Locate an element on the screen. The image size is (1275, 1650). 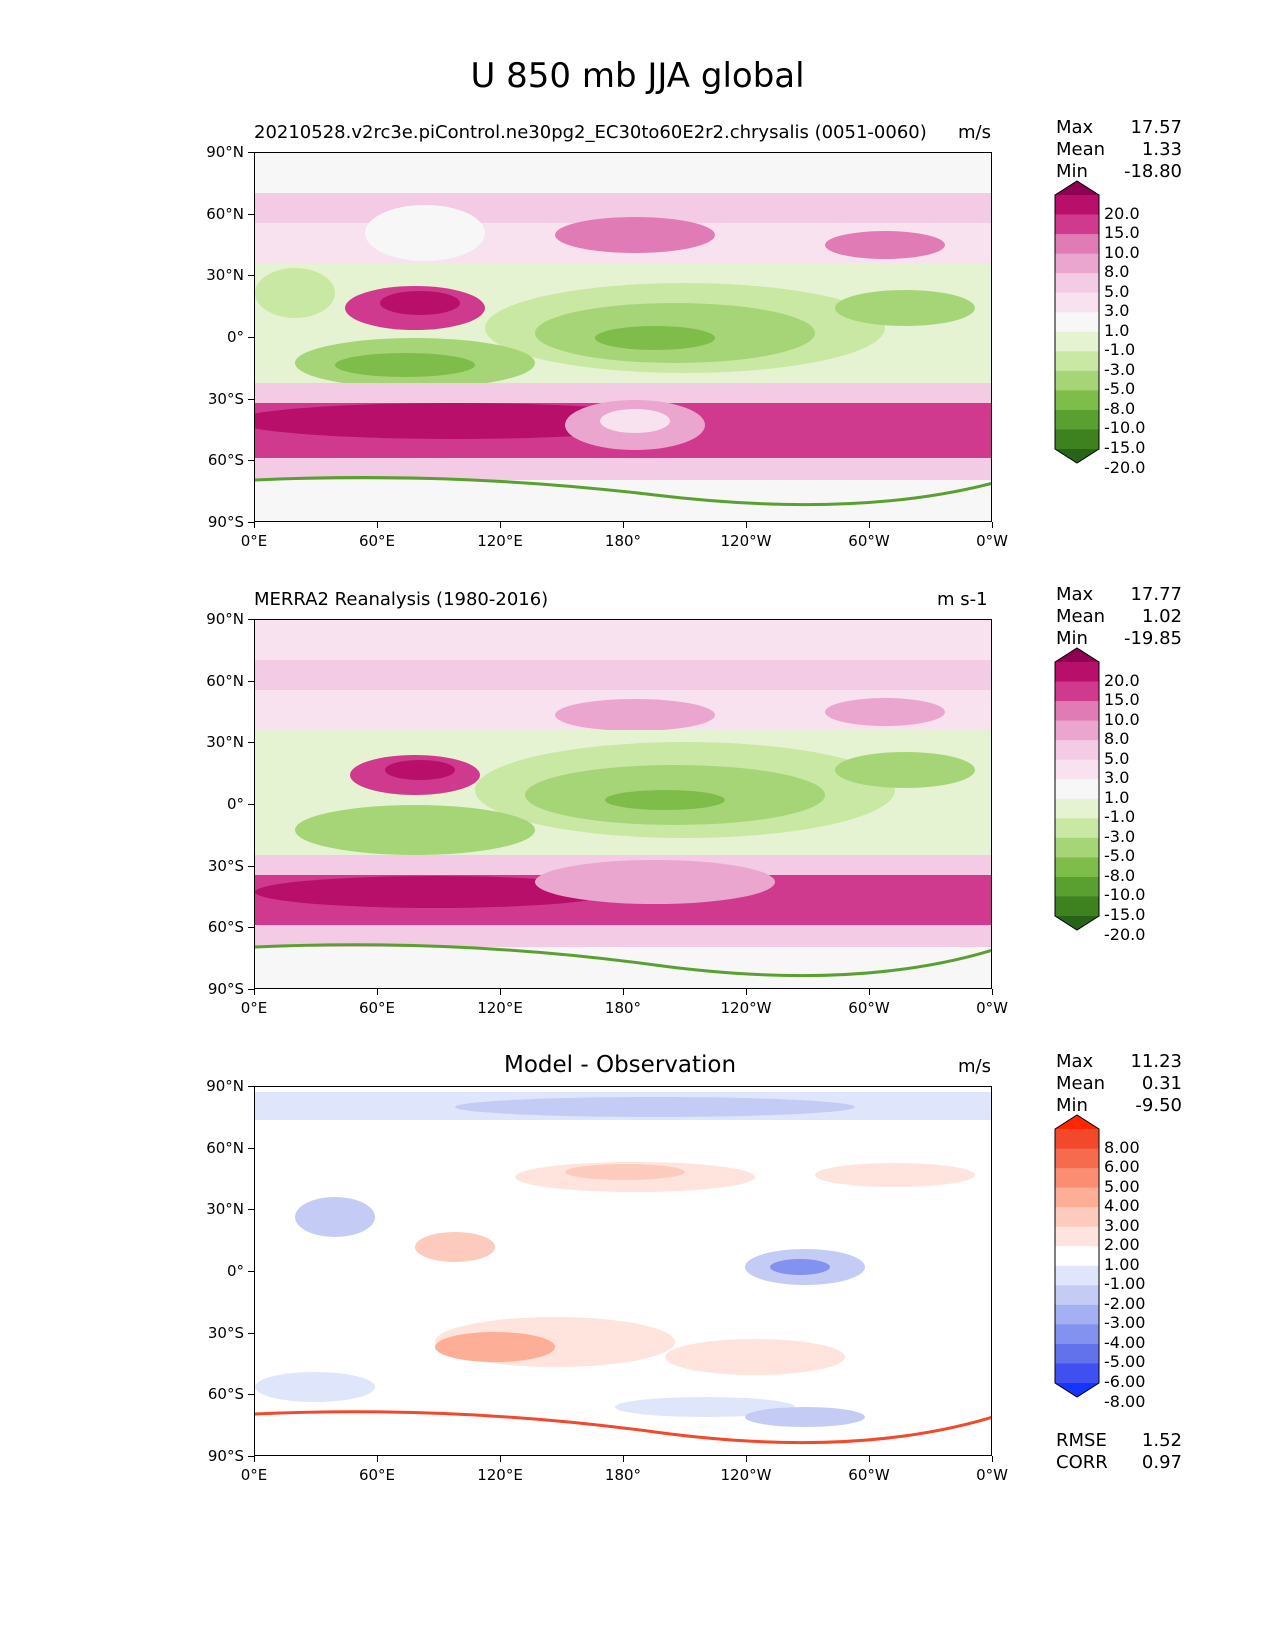
stat-label: Min is located at coordinates (1072, 171).